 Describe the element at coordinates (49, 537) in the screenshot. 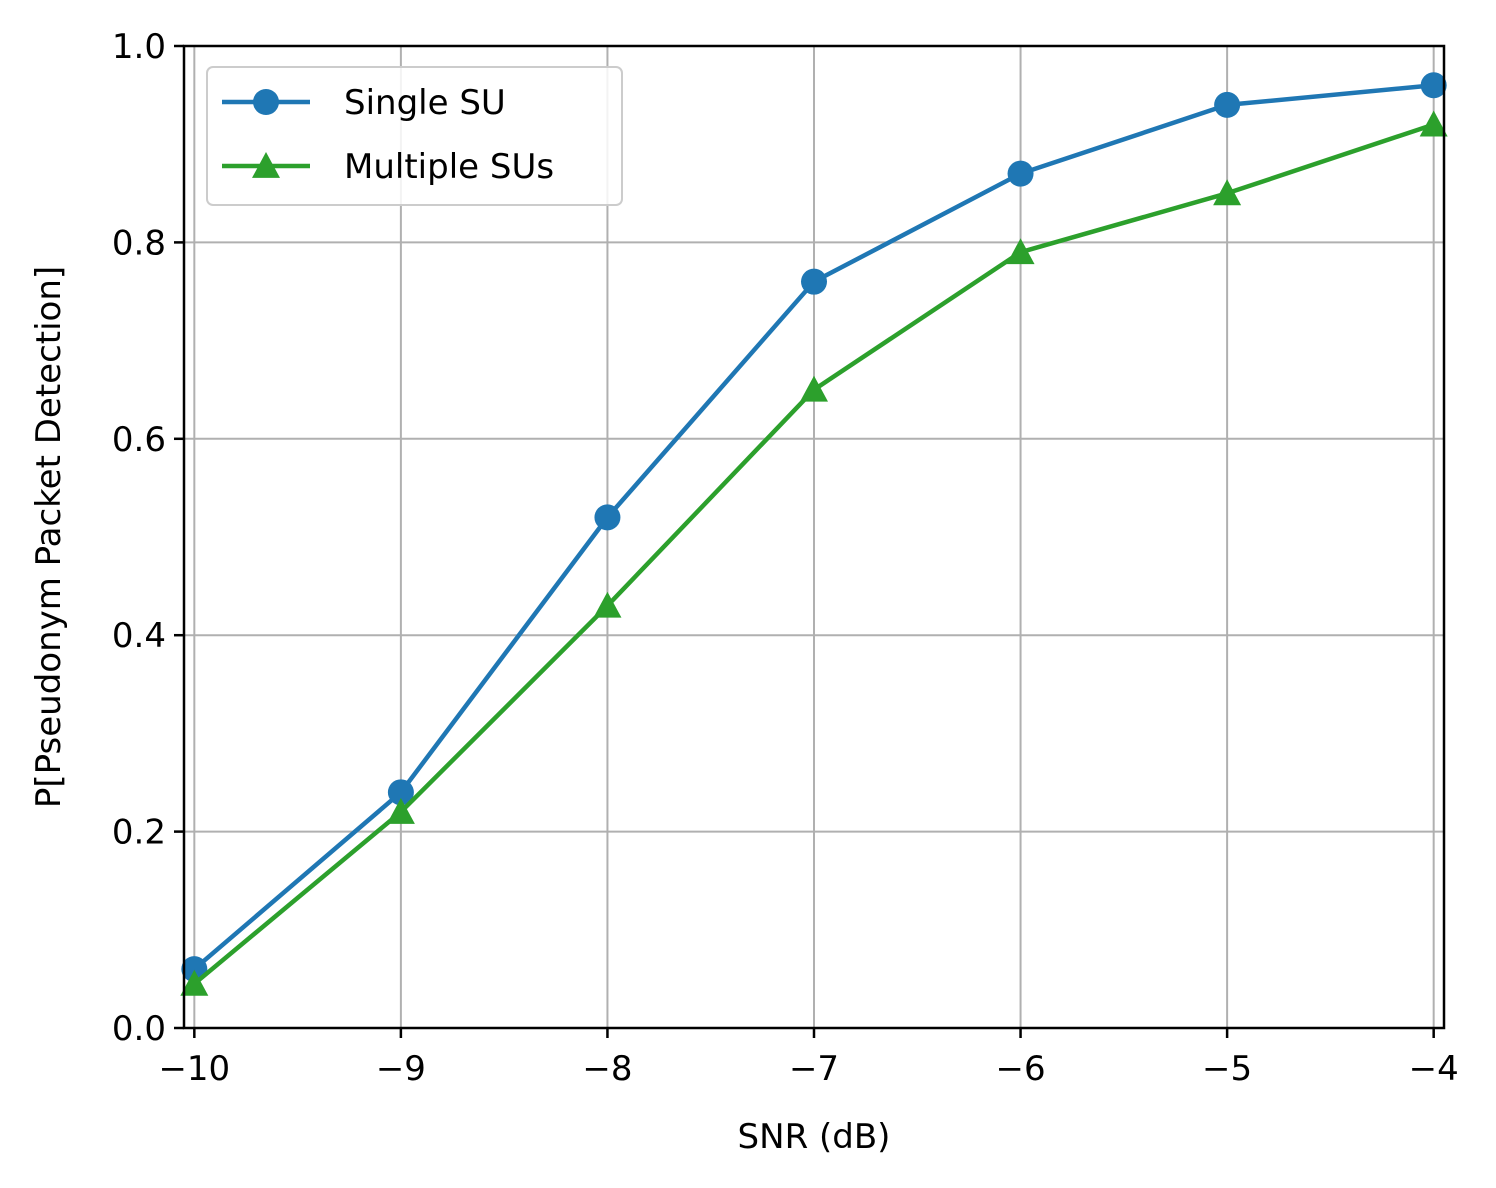

I see `y-axis-label: P[Pseudonym Packet Detection]` at that location.